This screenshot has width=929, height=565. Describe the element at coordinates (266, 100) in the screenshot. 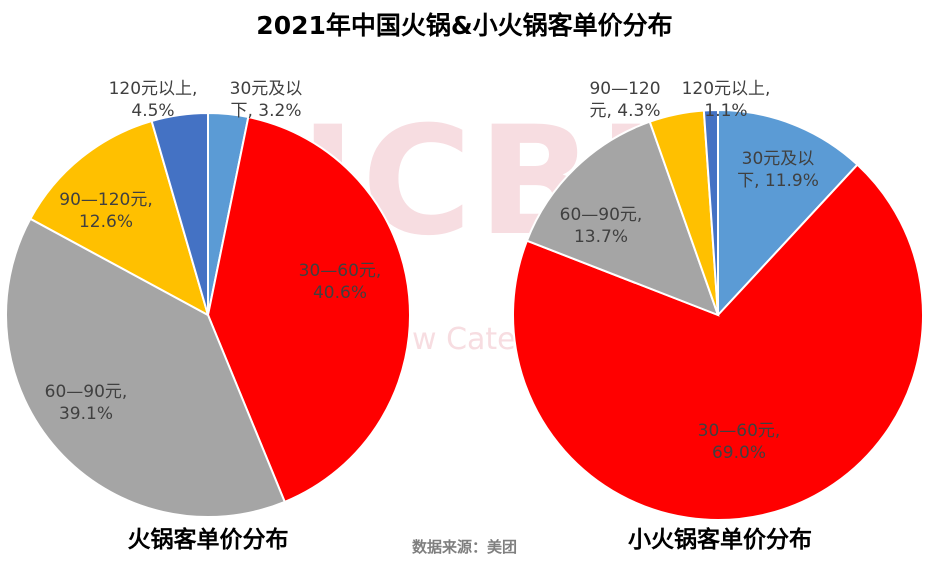

I see `pie1-label-1: 30元及以下, 3.2%` at that location.